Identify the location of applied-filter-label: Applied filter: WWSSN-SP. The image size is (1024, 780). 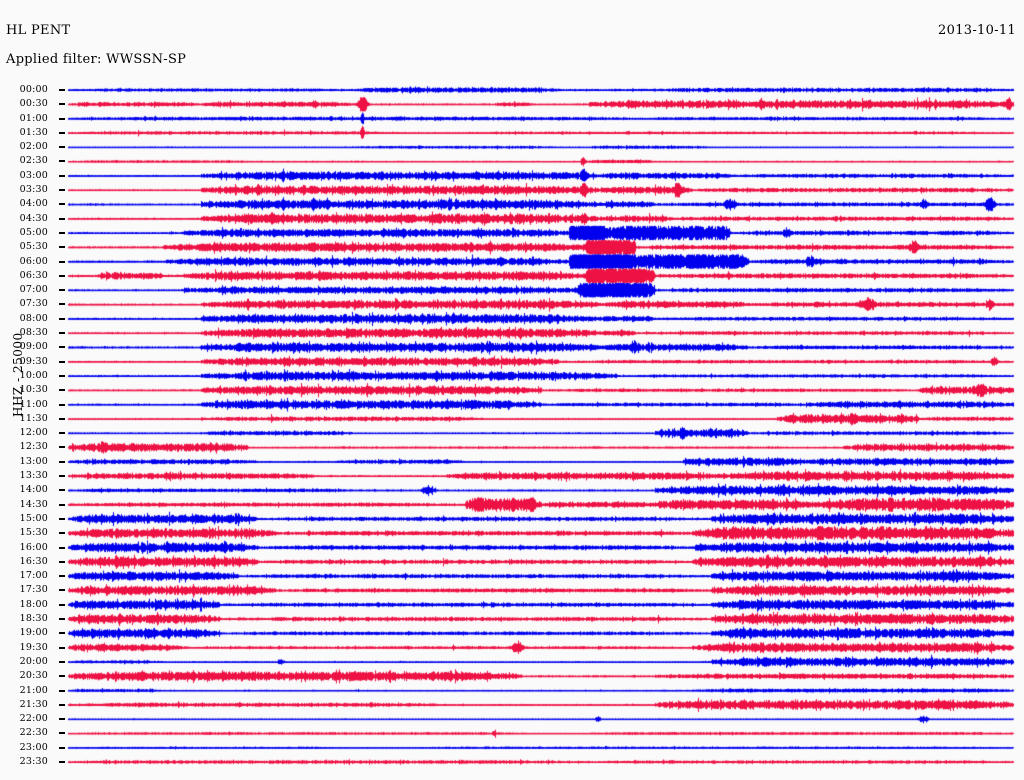
(96, 59).